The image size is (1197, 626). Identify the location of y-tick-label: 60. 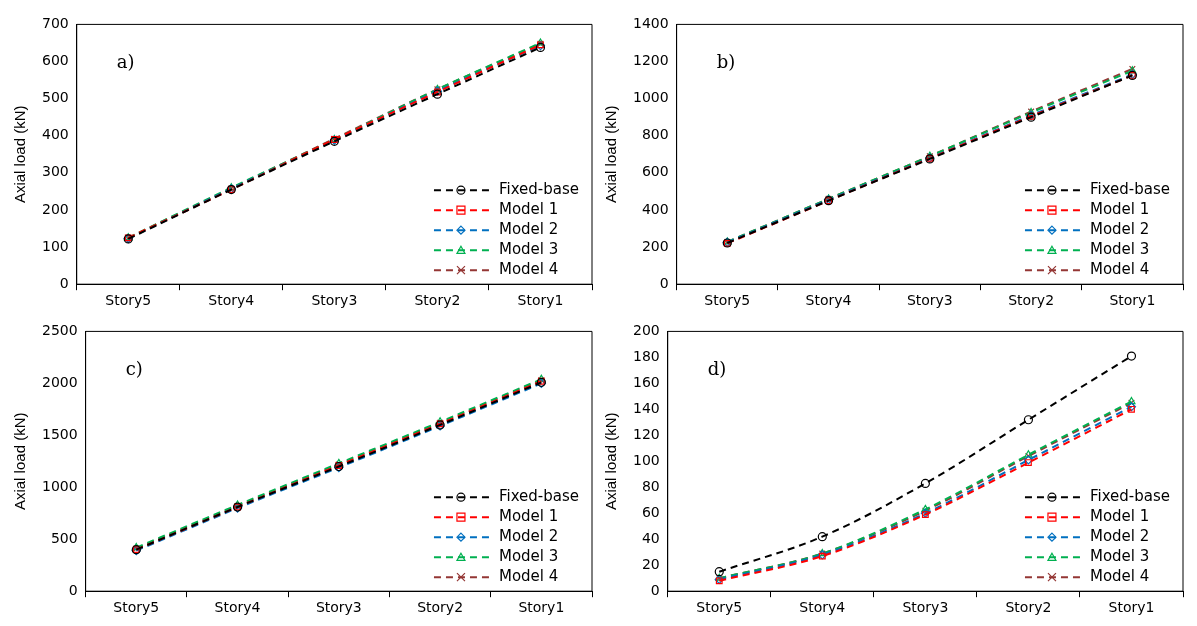
(650, 511).